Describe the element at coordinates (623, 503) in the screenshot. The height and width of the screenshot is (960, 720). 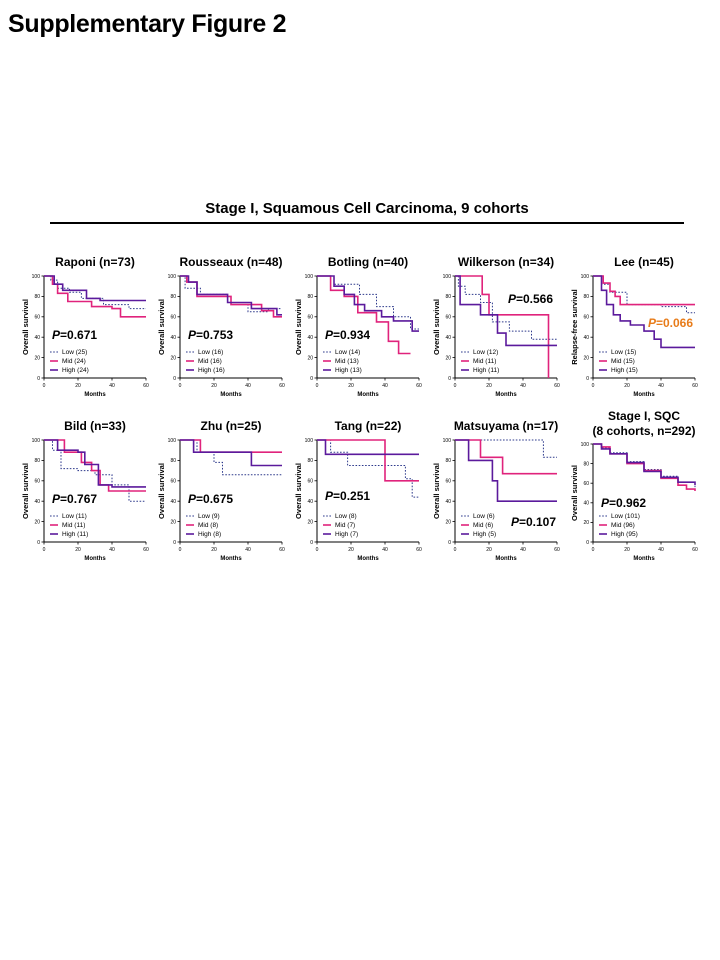
I see `p-value: P=0.962` at that location.